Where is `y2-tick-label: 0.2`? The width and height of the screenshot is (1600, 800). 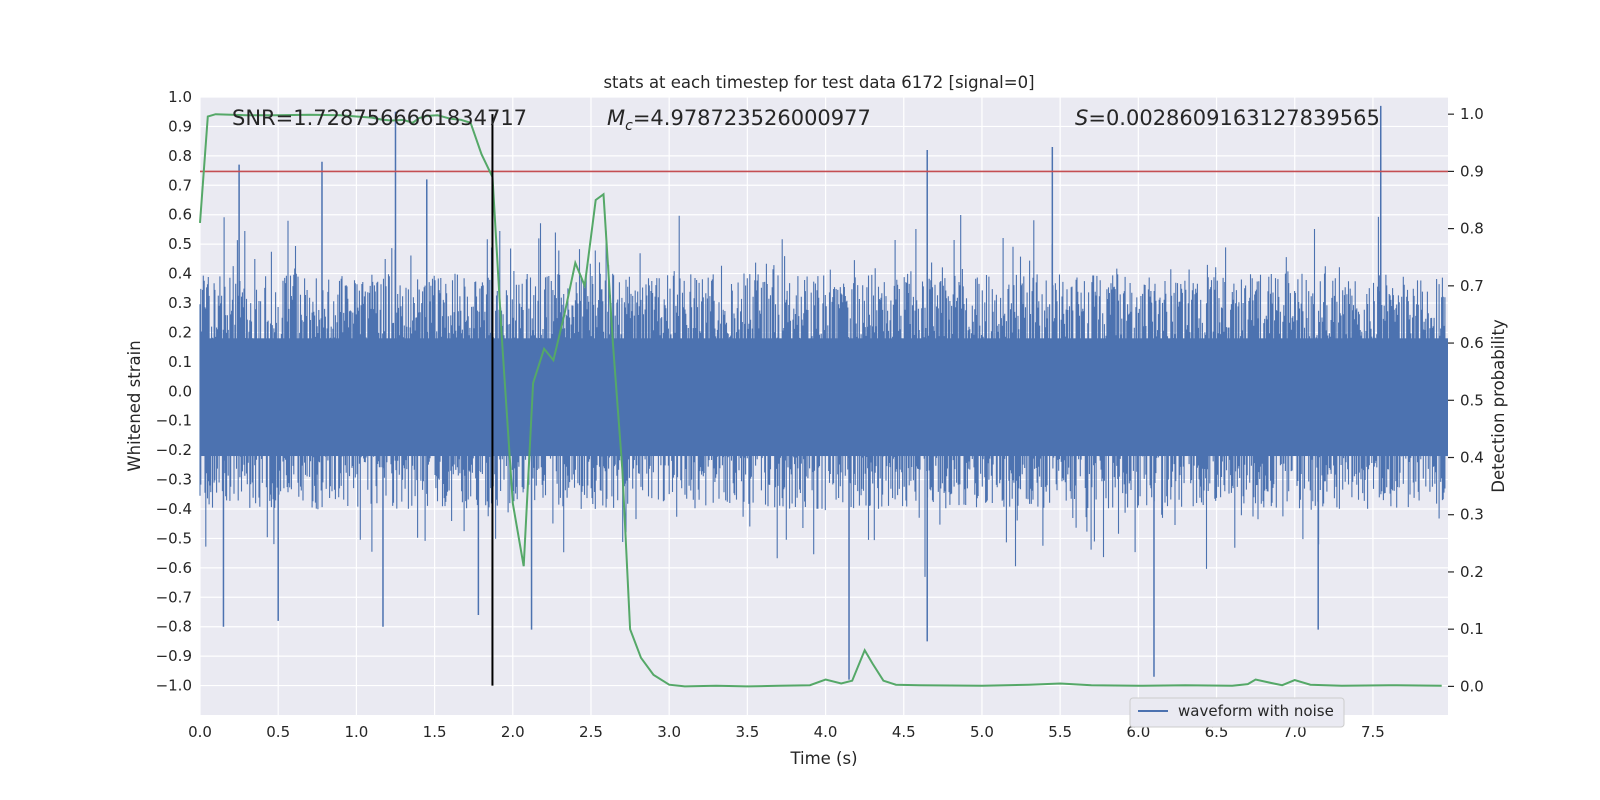 y2-tick-label: 0.2 is located at coordinates (1472, 572).